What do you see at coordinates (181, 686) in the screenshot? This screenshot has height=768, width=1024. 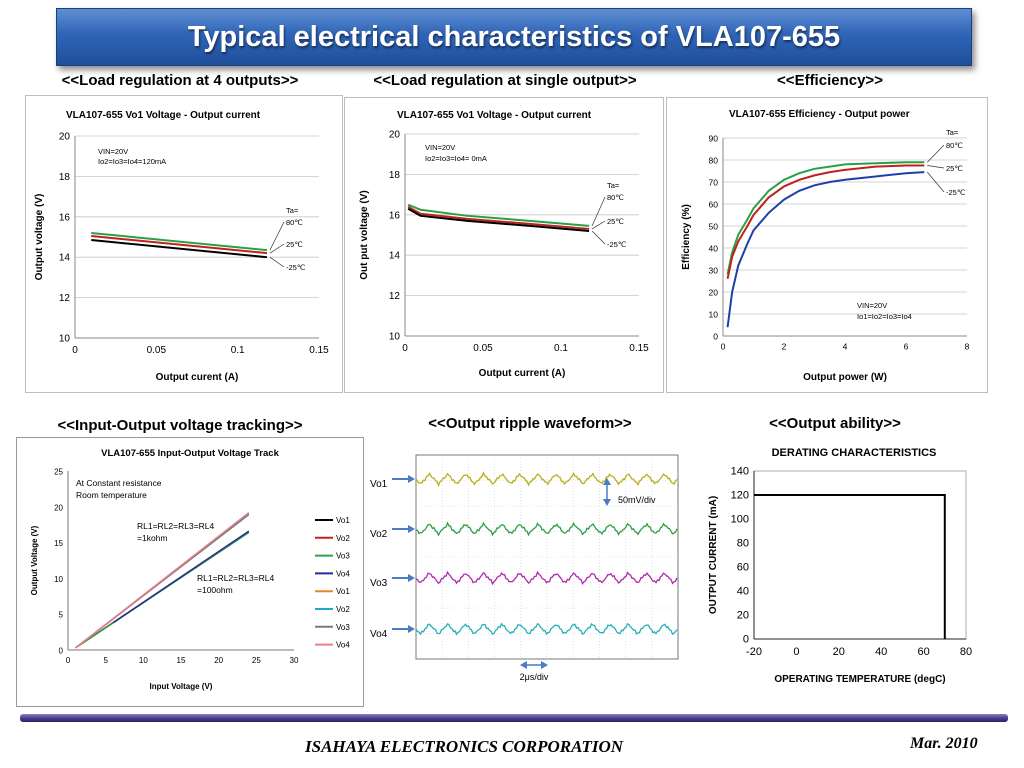 I see `x-axis-label: Input Voltage (V)` at bounding box center [181, 686].